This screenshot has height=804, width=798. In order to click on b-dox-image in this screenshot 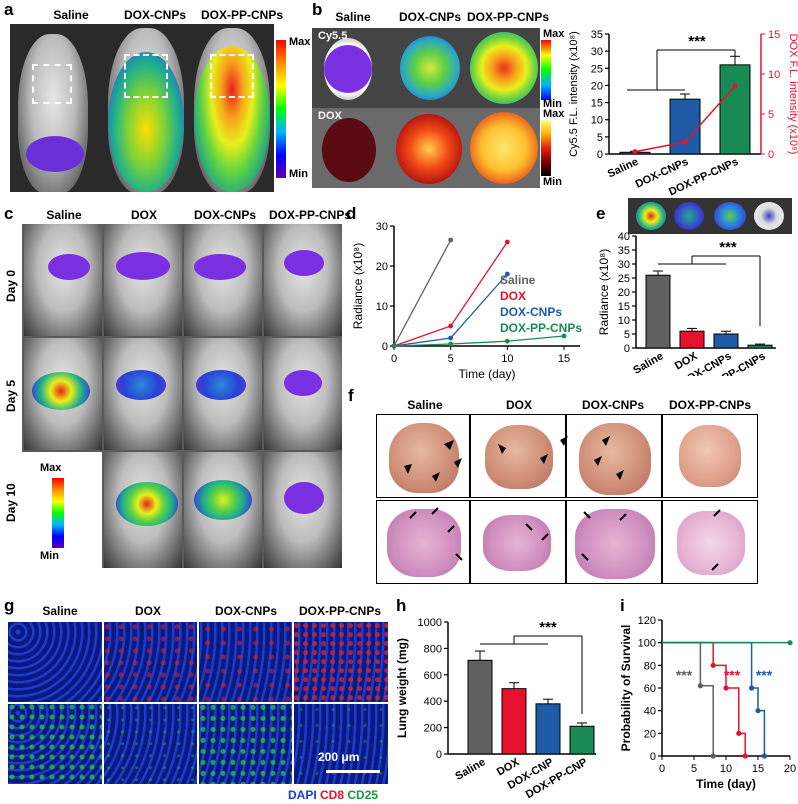, I will do `click(426, 148)`.